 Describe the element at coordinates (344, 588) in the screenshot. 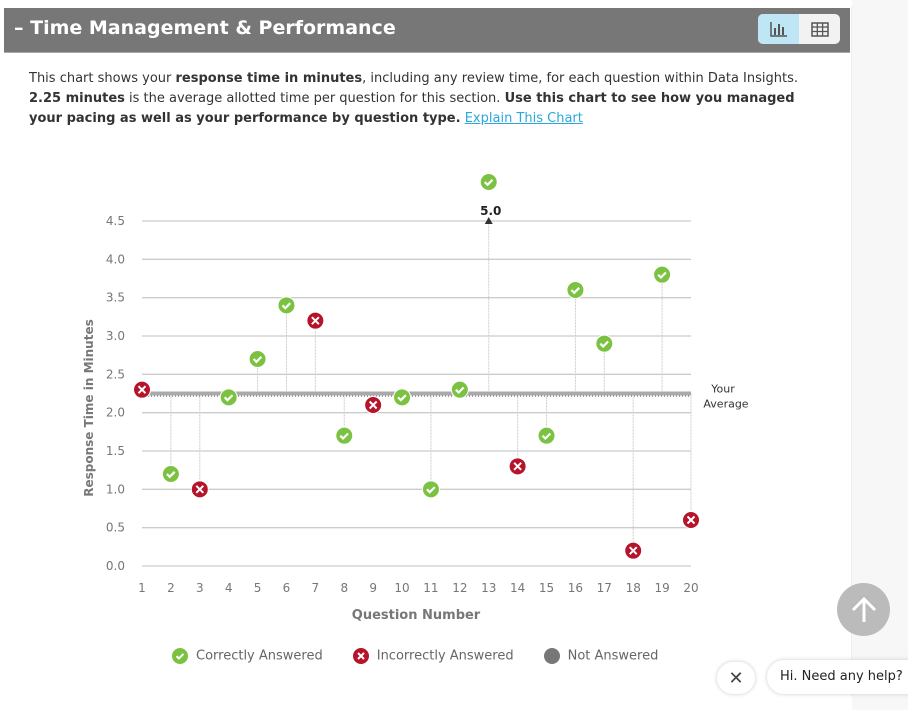

I see `x-tick-label: 8` at that location.